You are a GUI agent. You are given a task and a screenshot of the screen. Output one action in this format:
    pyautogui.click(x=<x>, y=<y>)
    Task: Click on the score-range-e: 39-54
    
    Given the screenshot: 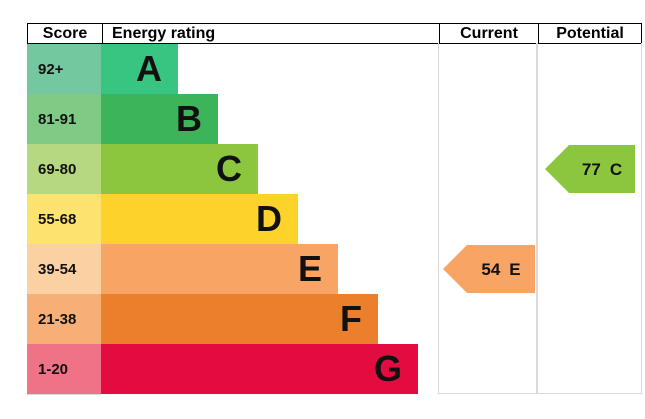 What is the action you would take?
    pyautogui.click(x=64, y=269)
    